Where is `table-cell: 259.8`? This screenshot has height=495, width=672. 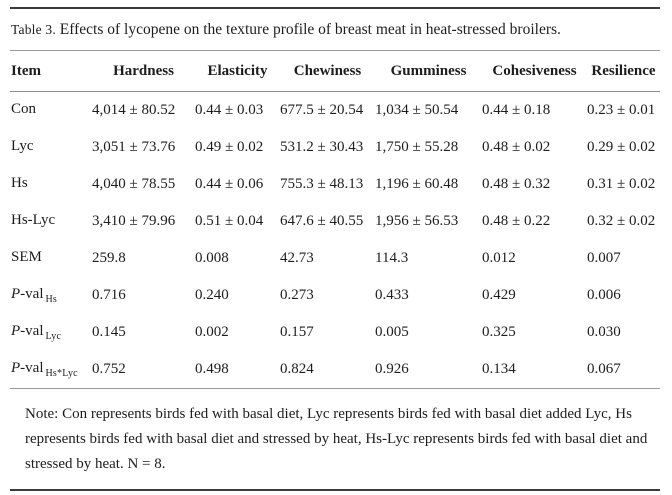 table-cell: 259.8 is located at coordinates (109, 258).